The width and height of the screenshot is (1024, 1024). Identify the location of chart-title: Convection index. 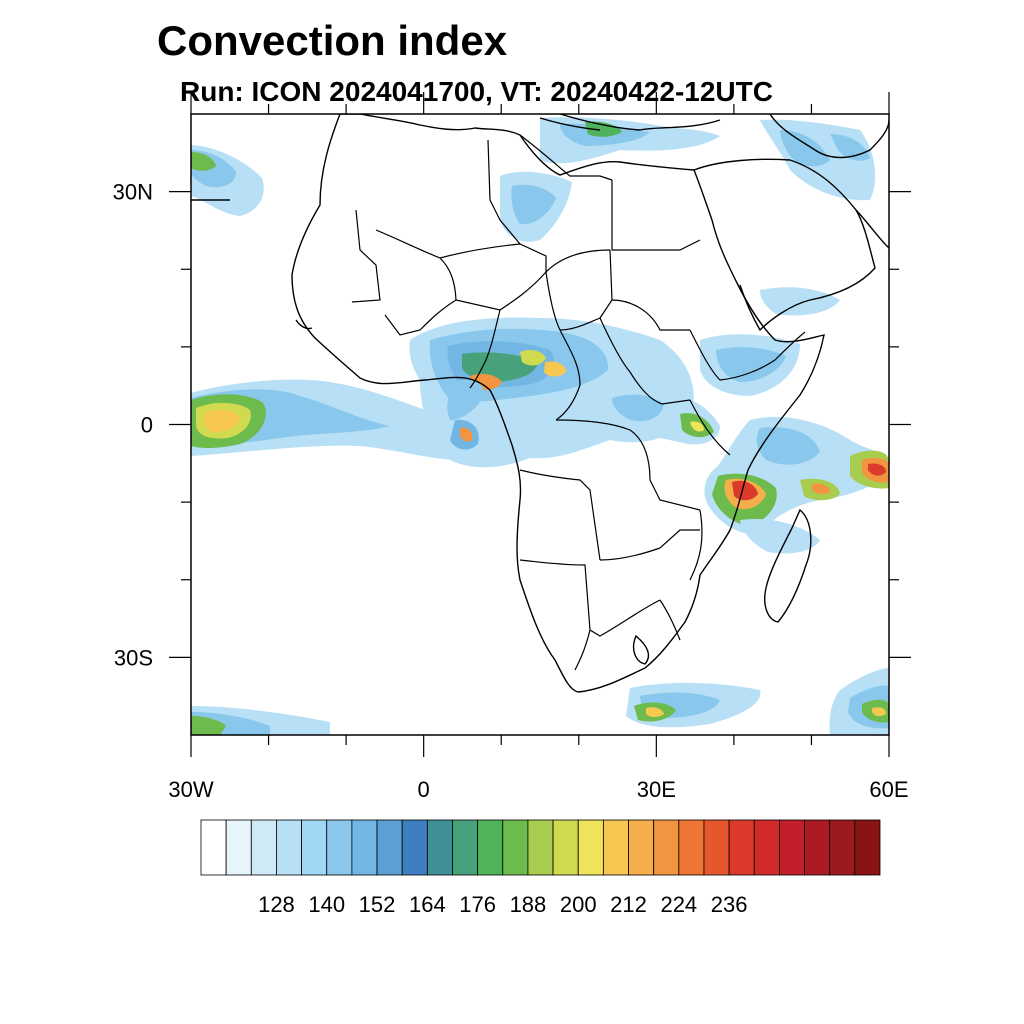
(332, 40).